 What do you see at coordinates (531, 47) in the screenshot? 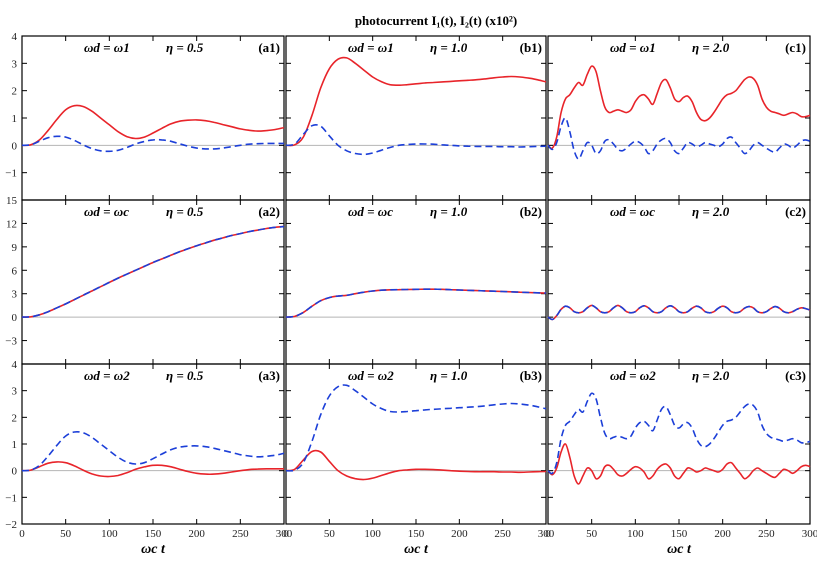
I see `panel-id-label: (b1)` at bounding box center [531, 47].